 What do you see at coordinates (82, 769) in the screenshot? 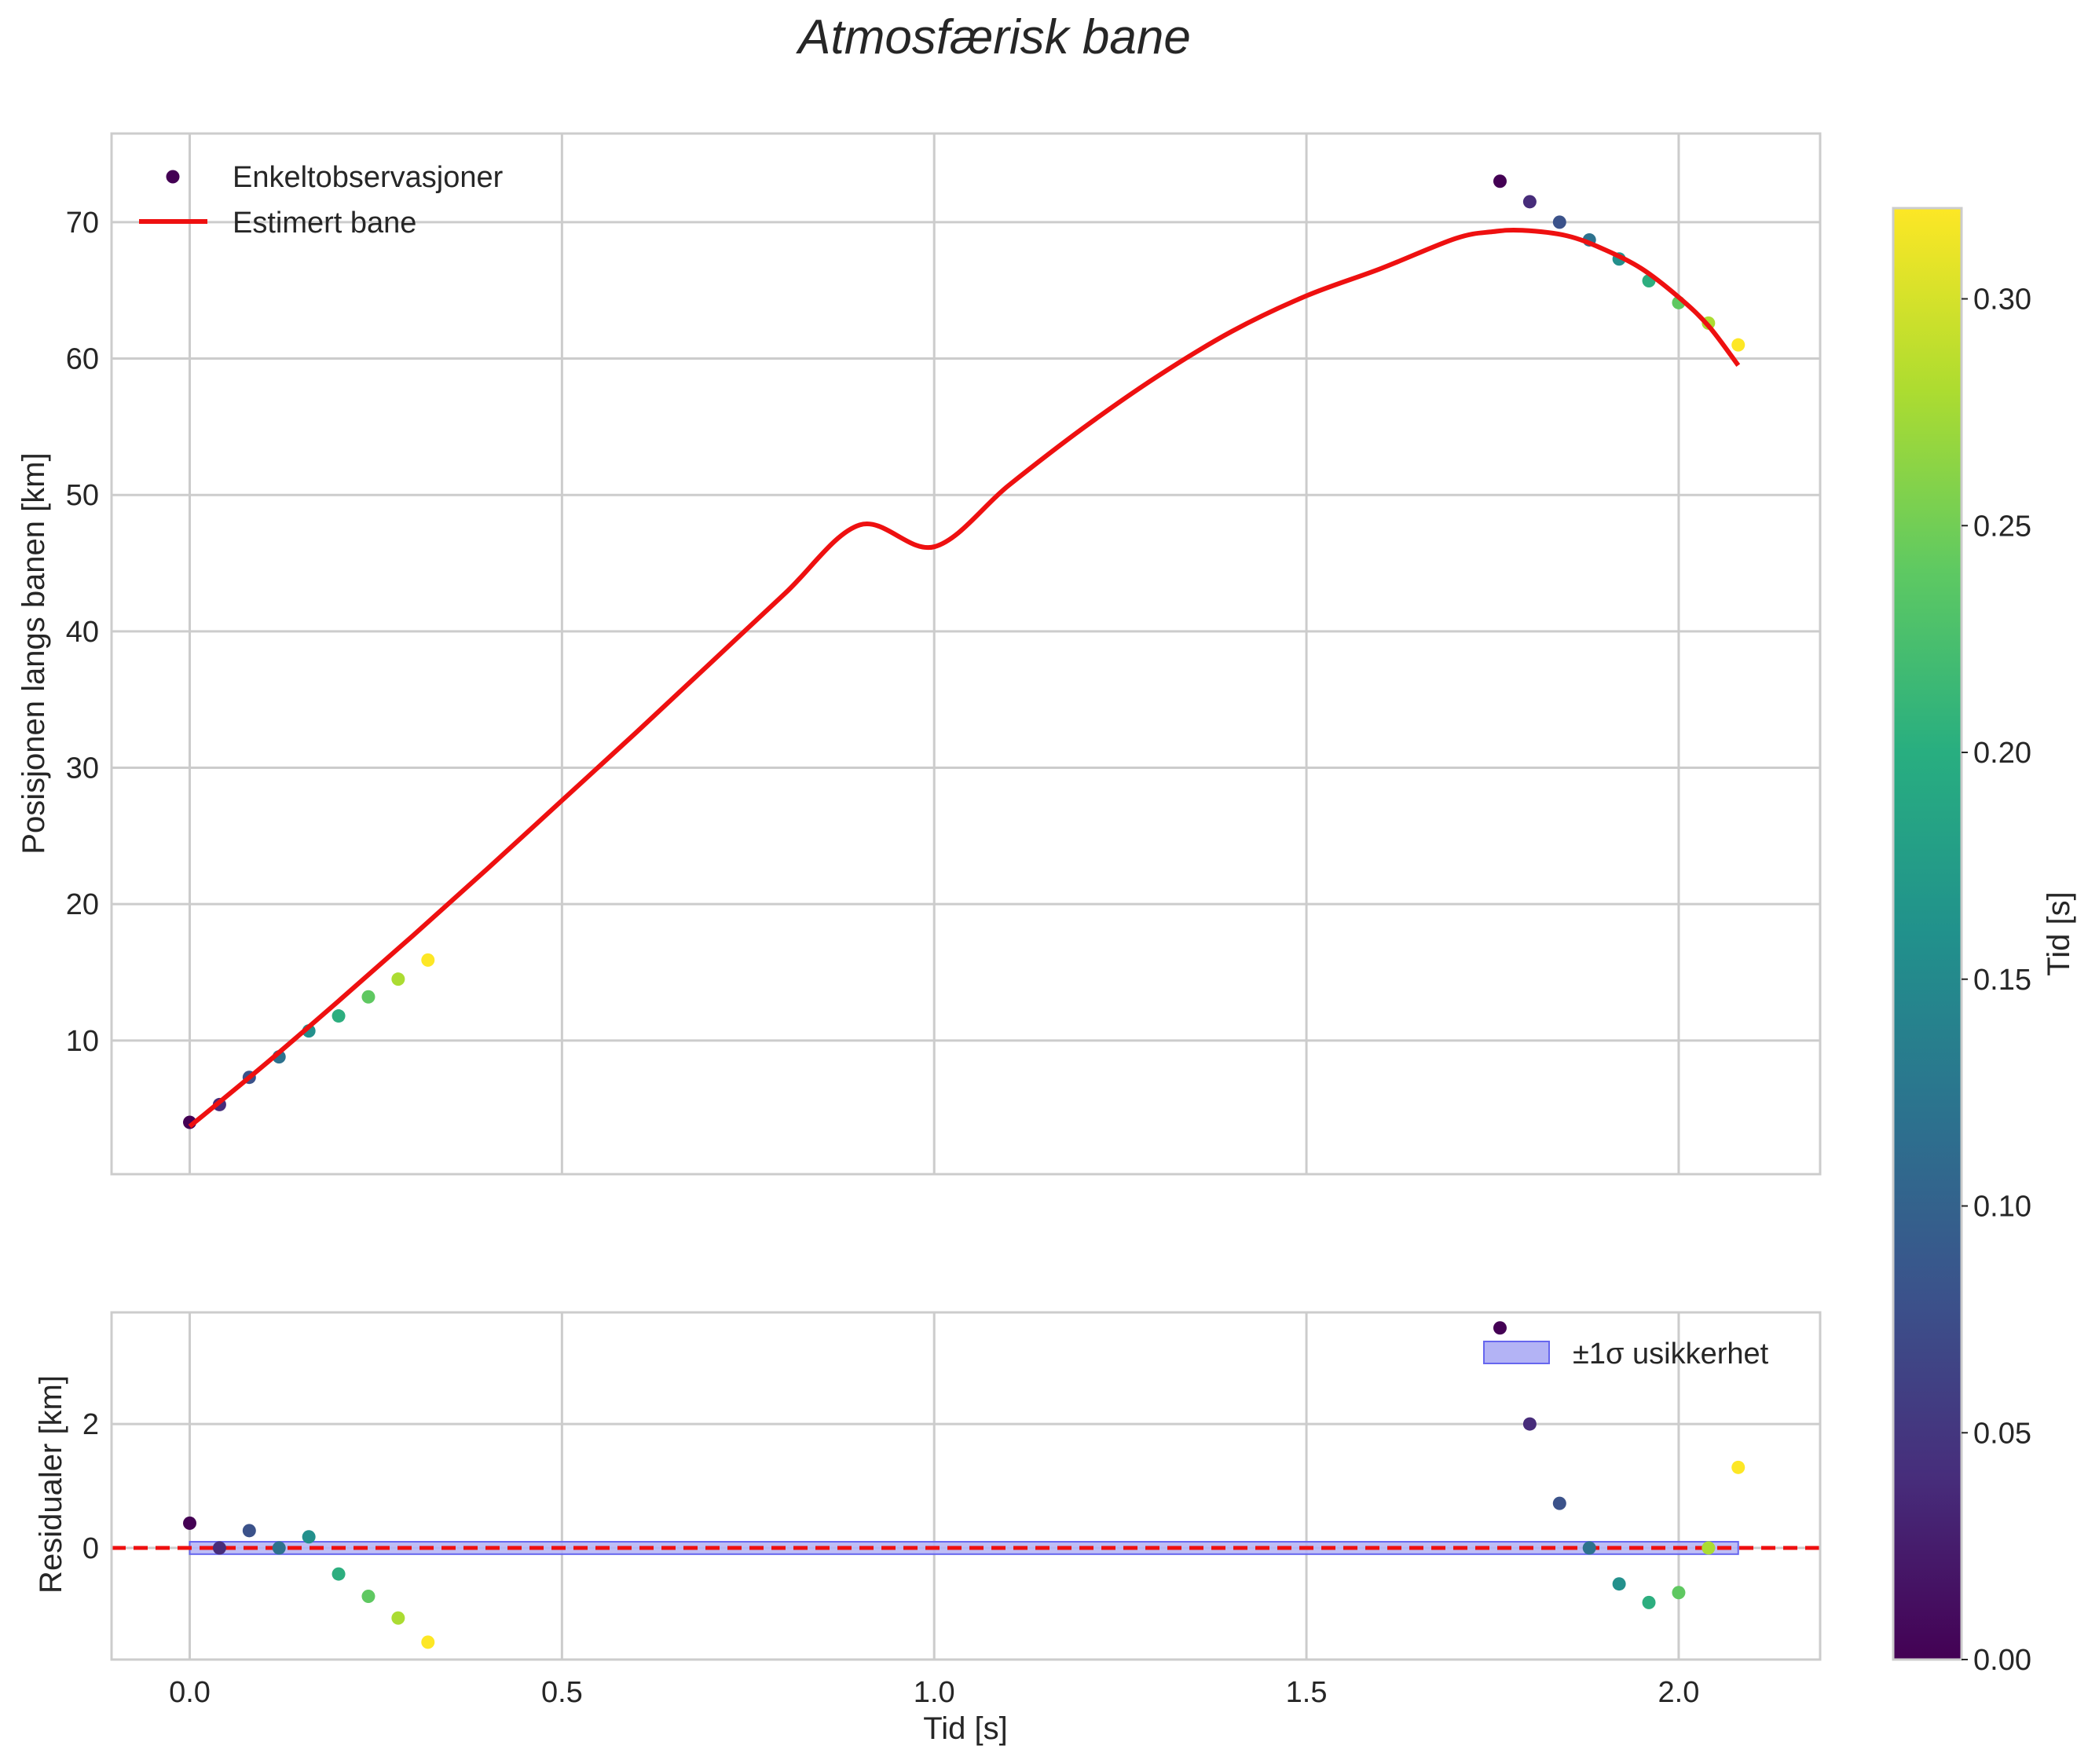
I see `main-y-tick-label: 30` at bounding box center [82, 769].